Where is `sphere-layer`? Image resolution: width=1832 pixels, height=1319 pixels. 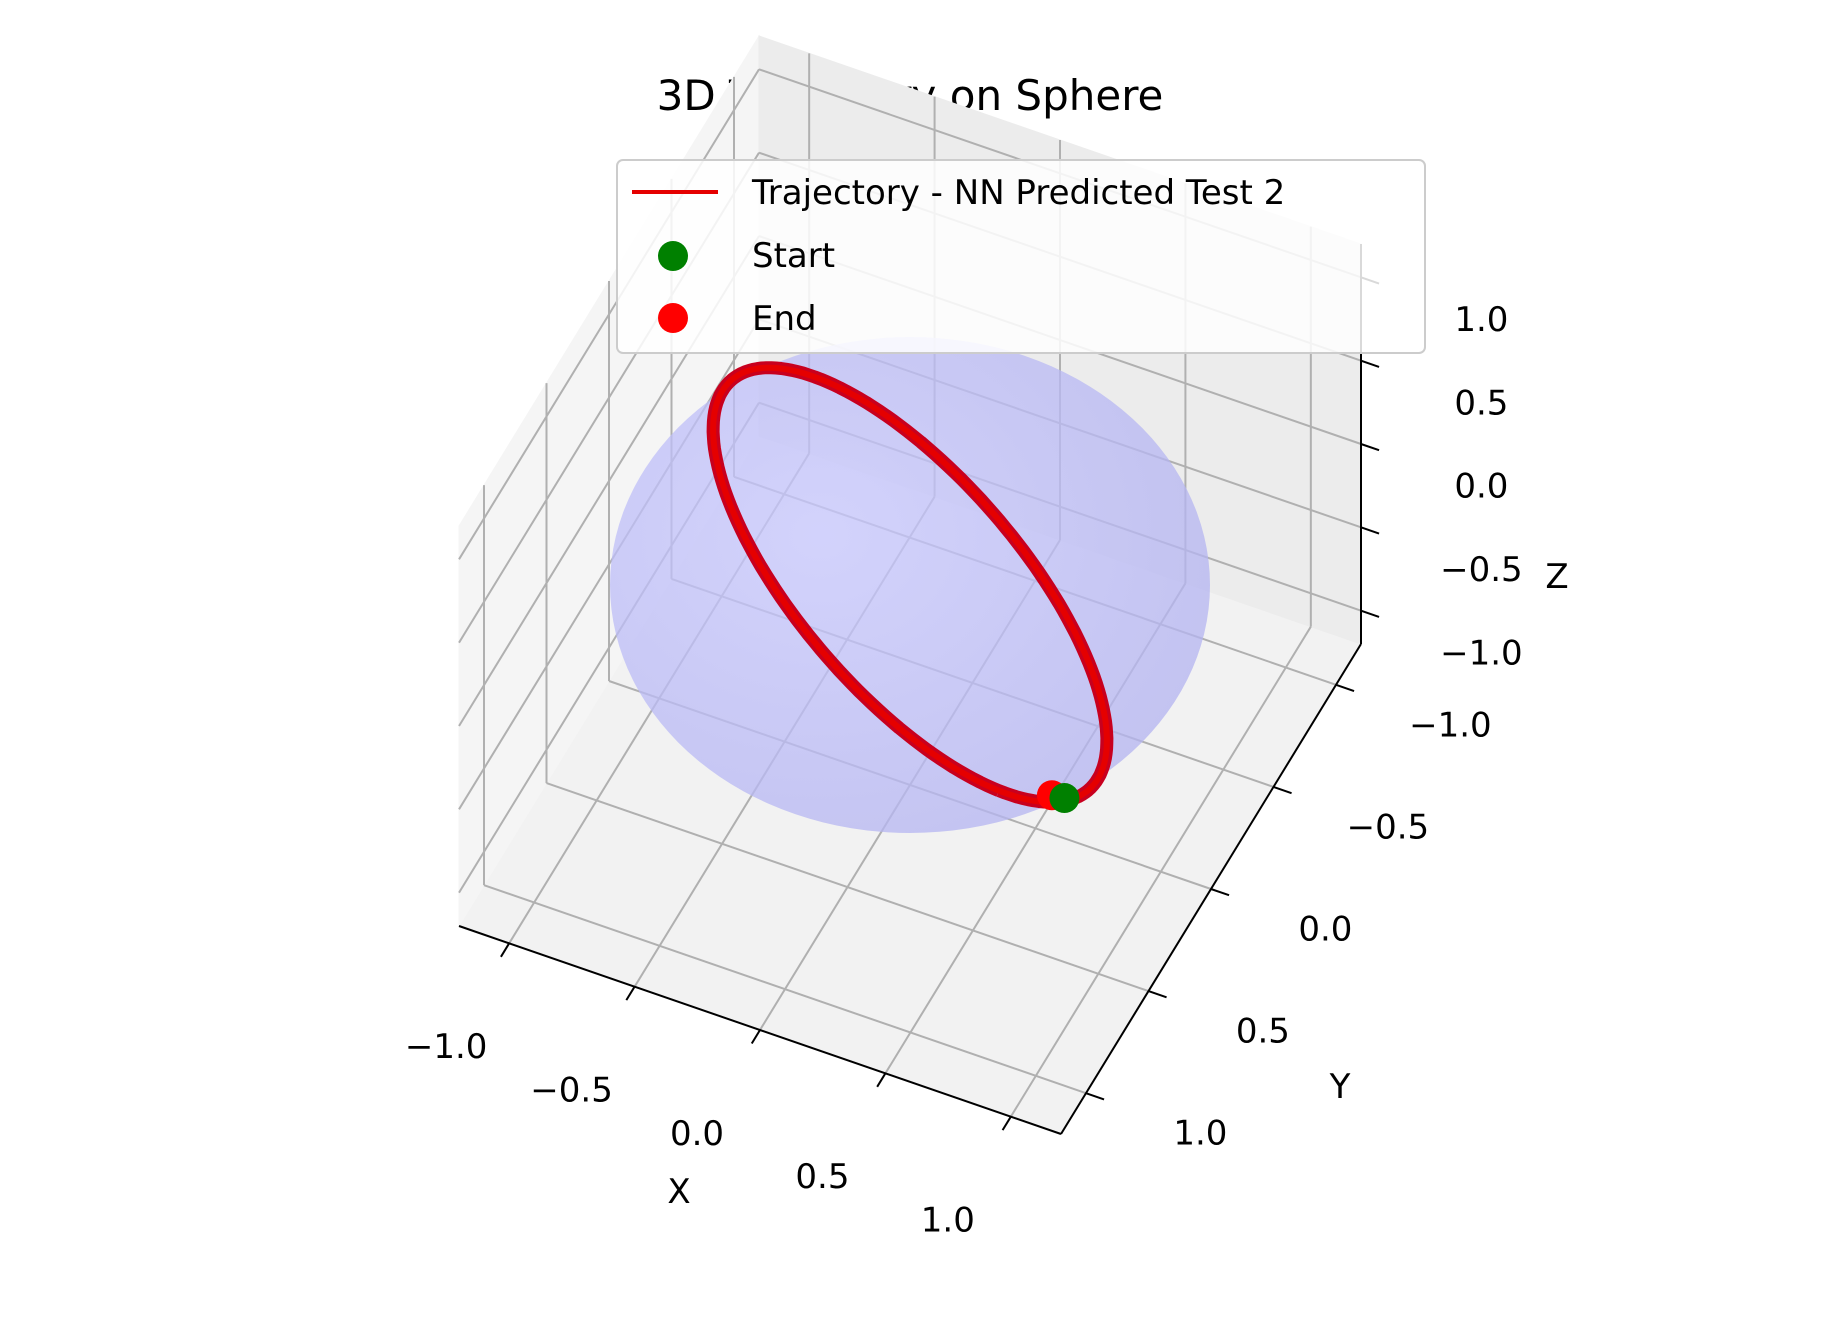
sphere-layer is located at coordinates (910, 585).